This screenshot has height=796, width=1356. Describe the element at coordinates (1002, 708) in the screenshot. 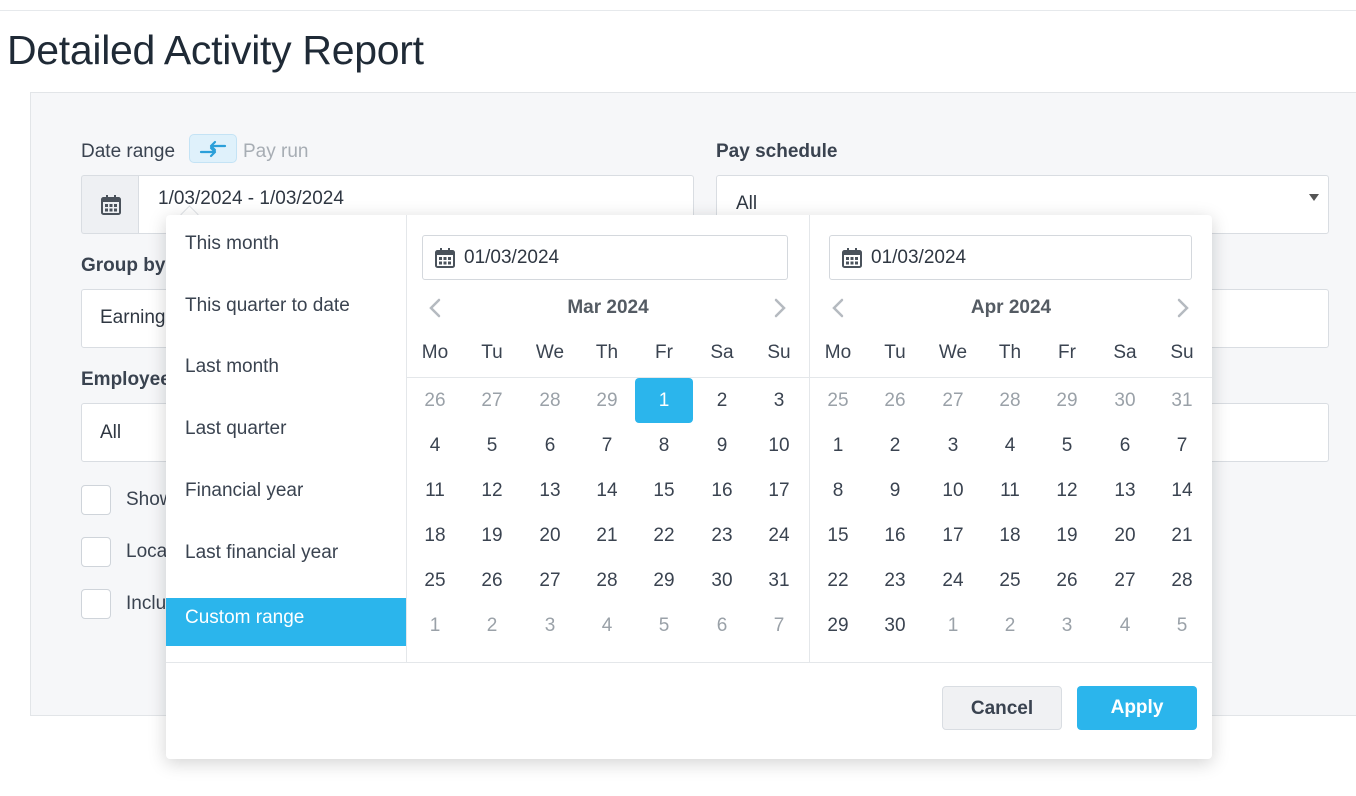

I see `cancel-button: Cancel` at that location.